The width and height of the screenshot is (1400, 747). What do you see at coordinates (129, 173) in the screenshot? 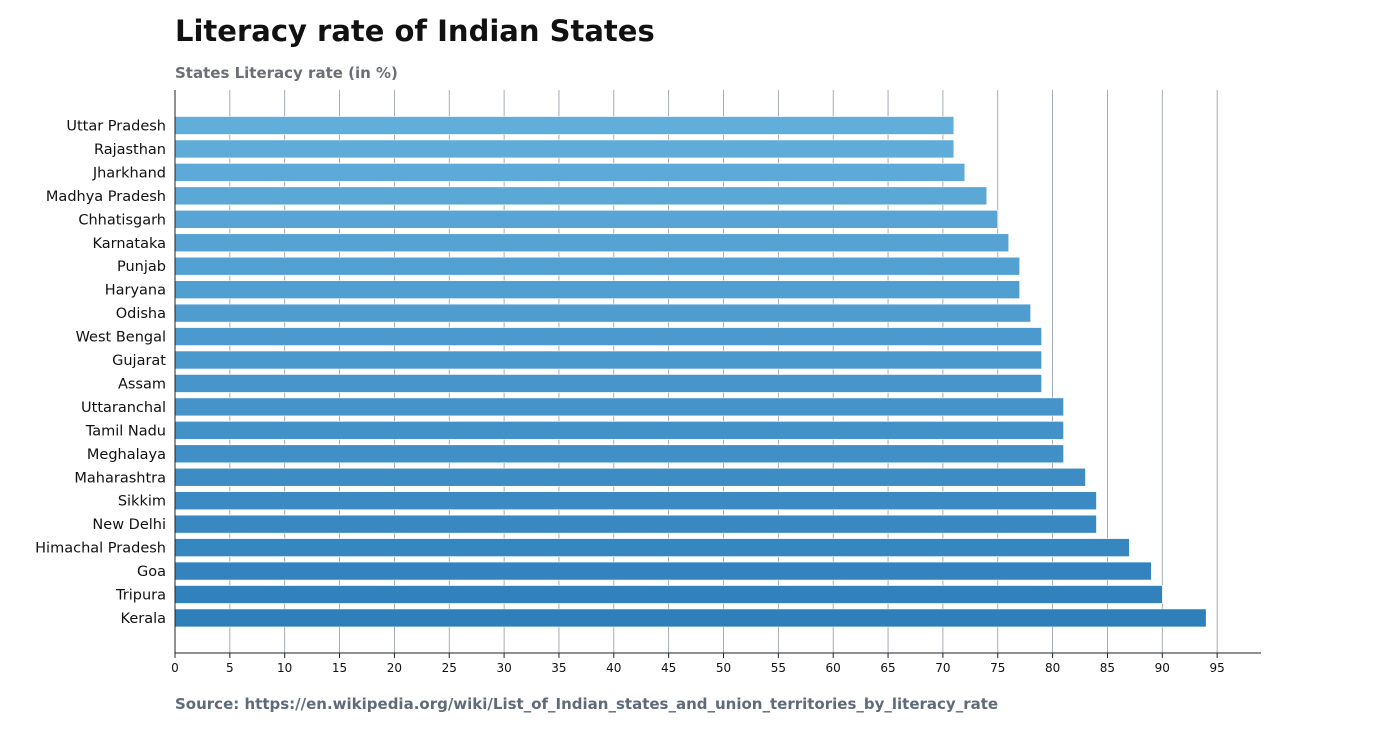
I see `category-label: Jharkhand` at bounding box center [129, 173].